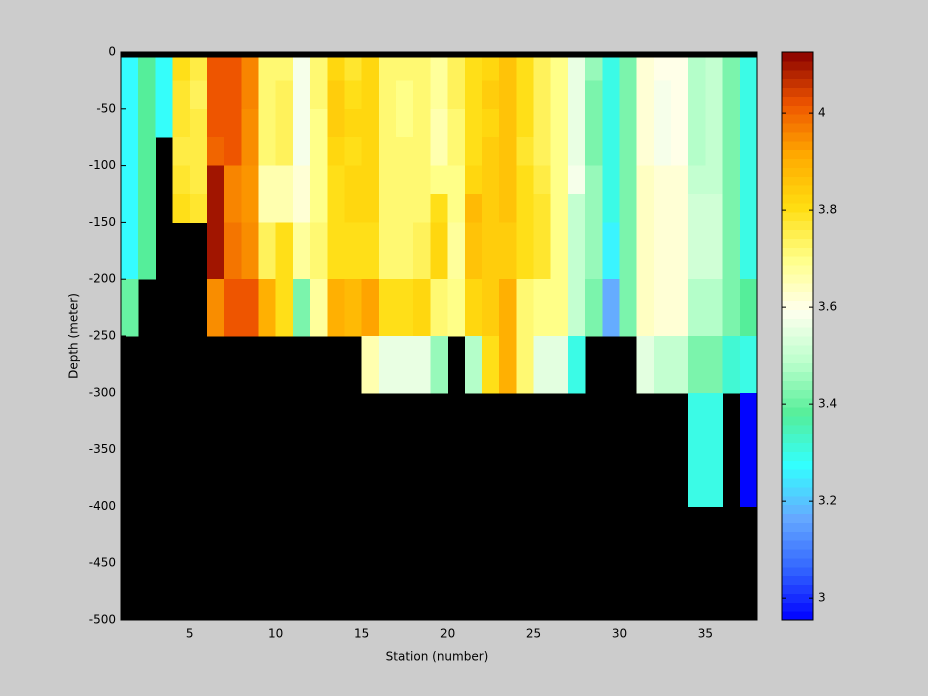 The width and height of the screenshot is (928, 696). Describe the element at coordinates (619, 634) in the screenshot. I see `x-tick-label: 30` at that location.